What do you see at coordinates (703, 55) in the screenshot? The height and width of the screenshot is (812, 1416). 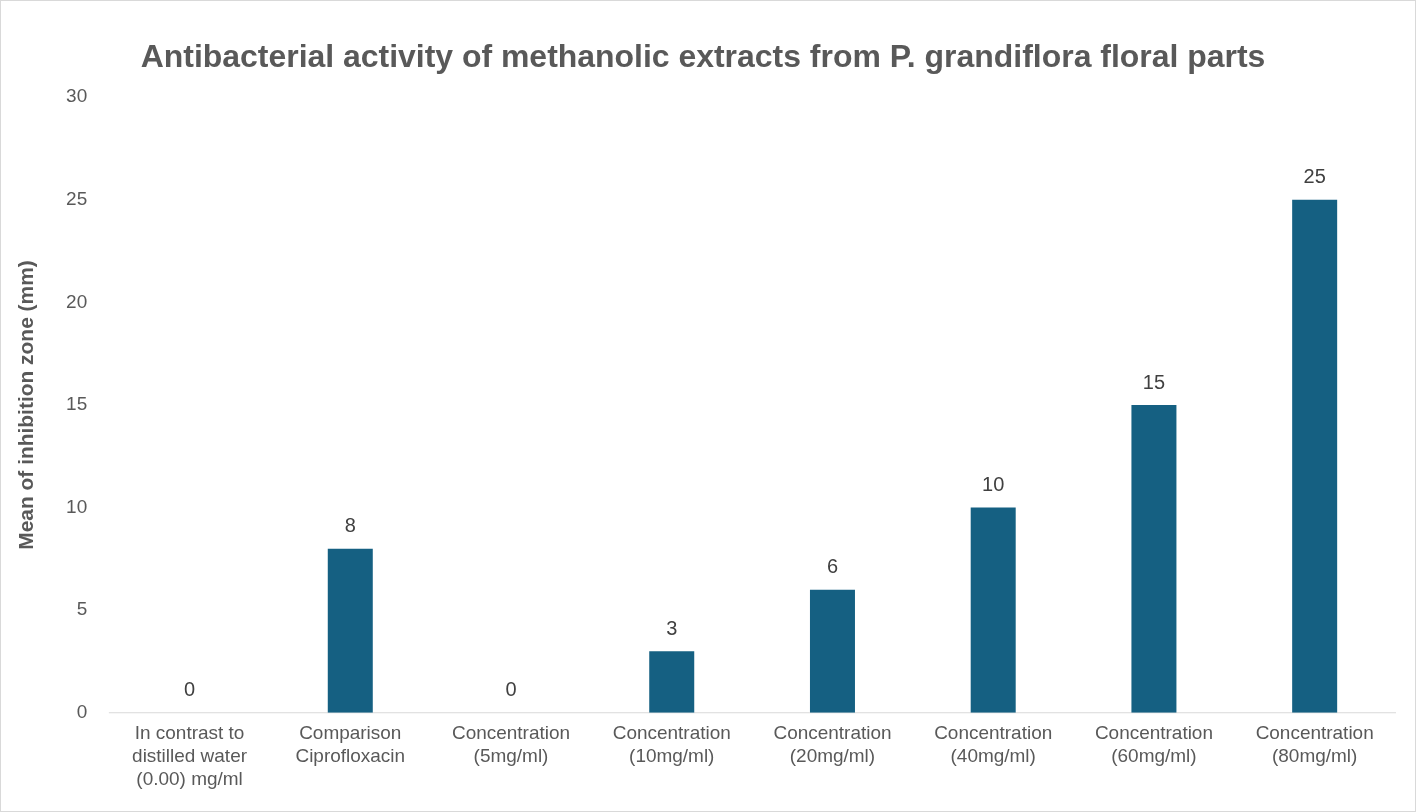 I see `chart-title: Antibacterial activity of methanolic extracts from P. grandiflora floral parts` at bounding box center [703, 55].